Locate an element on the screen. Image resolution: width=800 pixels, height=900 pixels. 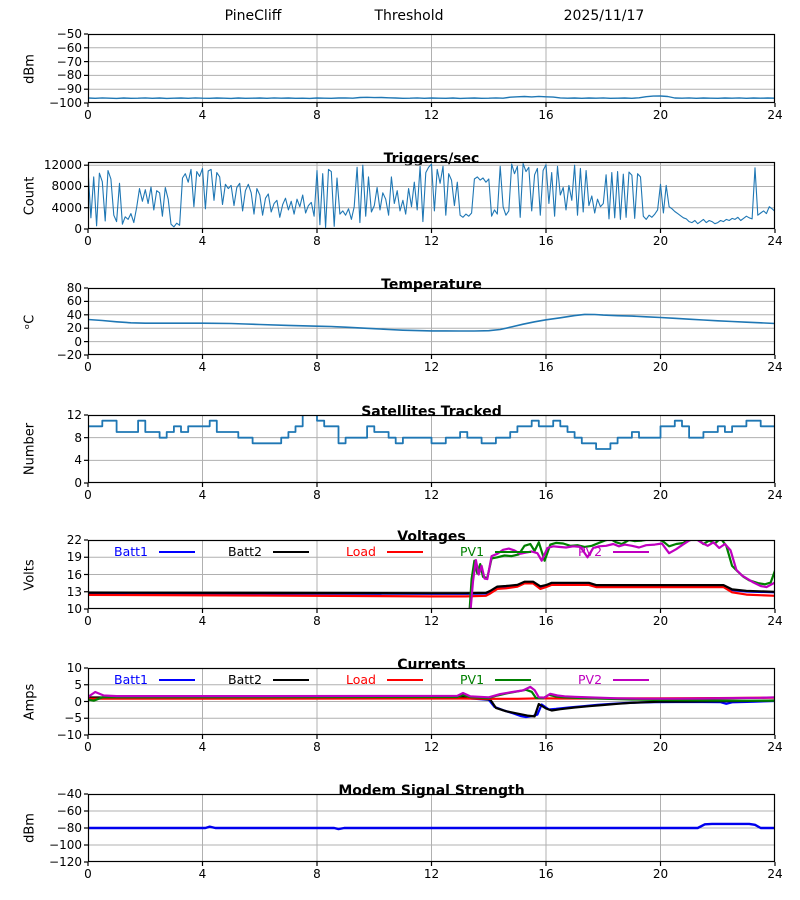
y-axis-label-satellites: Number is located at coordinates (30, 449).